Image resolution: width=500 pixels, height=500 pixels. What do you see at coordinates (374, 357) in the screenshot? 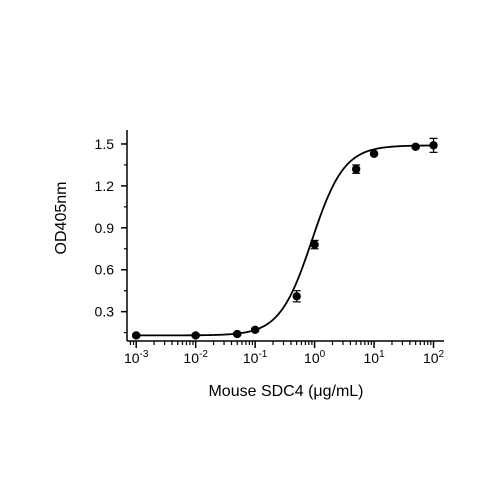
I see `x-tick-label: 10¹` at bounding box center [374, 357].